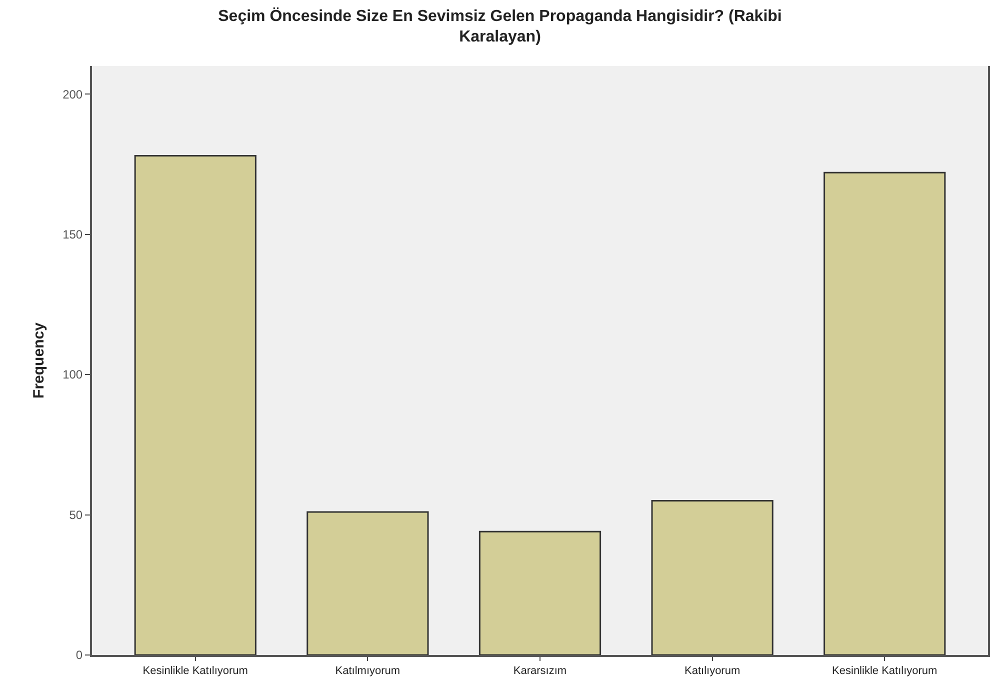 The width and height of the screenshot is (1000, 693). I want to click on y-tick-label: 50, so click(76, 515).